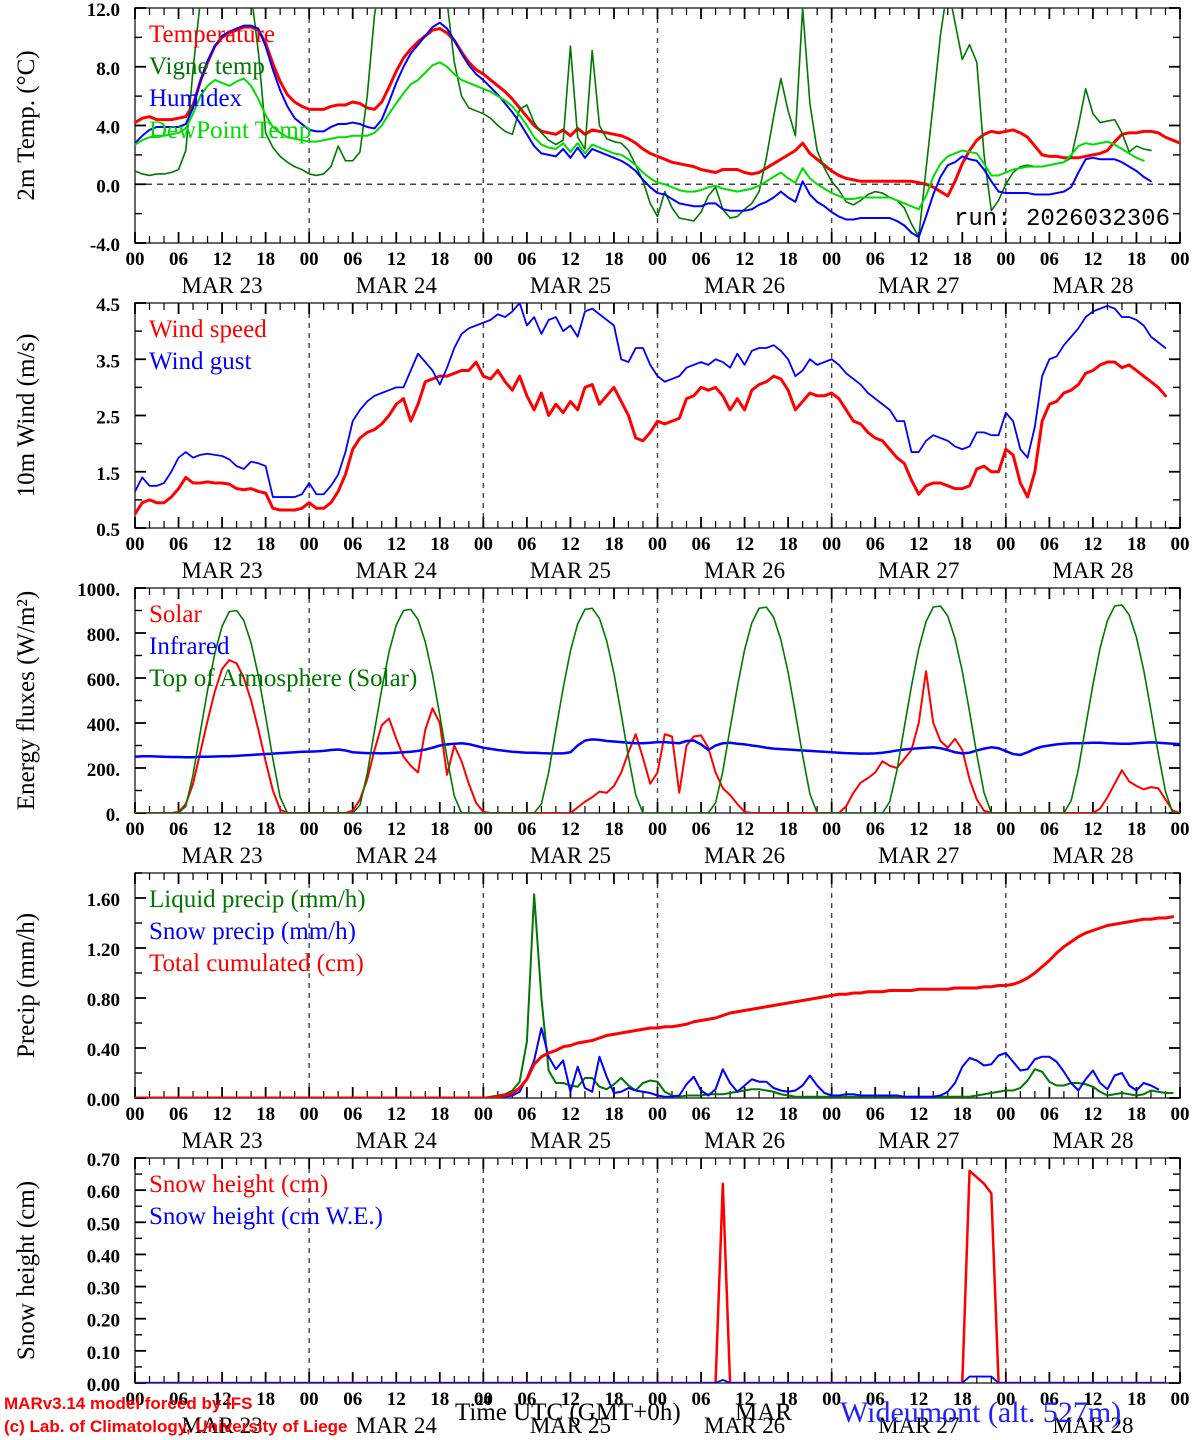  I want to click on y-tick-label: 12.0, so click(103, 10).